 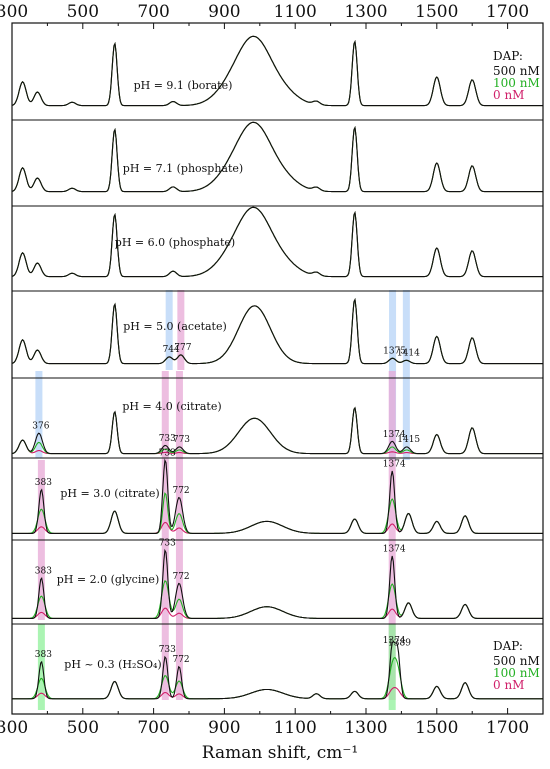 What do you see at coordinates (171, 406) in the screenshot?
I see `panel-label: pH = 4.0 (citrate)` at bounding box center [171, 406].